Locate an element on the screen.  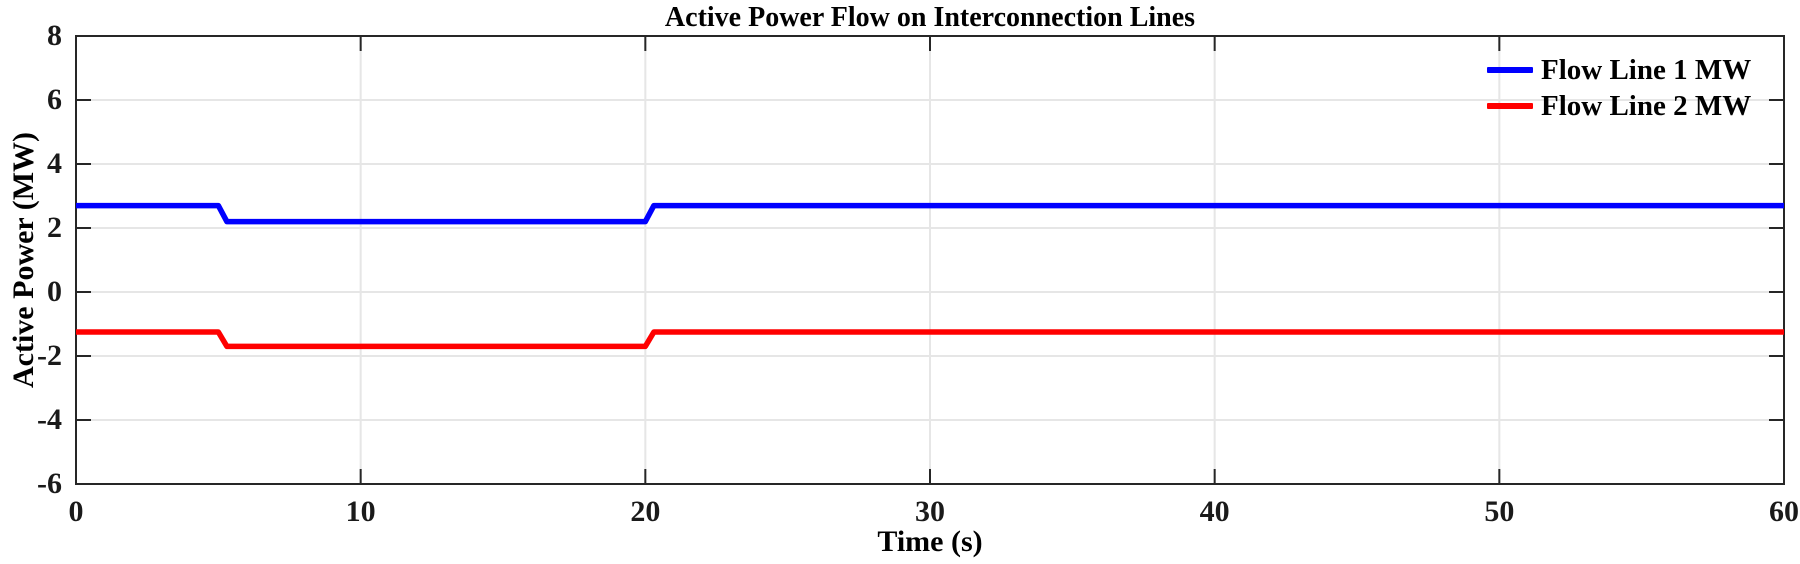
y-tick-label: 2 is located at coordinates (54, 227).